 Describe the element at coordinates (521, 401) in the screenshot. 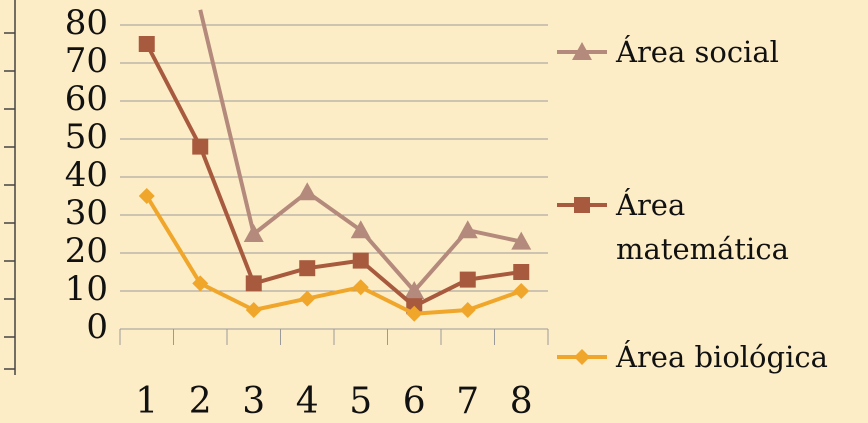

I see `x-tick-label: 8` at that location.